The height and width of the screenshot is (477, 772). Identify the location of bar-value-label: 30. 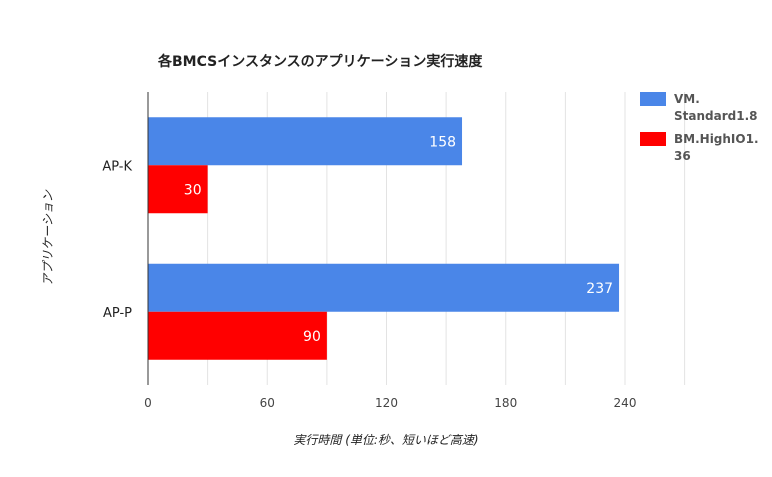
(193, 190).